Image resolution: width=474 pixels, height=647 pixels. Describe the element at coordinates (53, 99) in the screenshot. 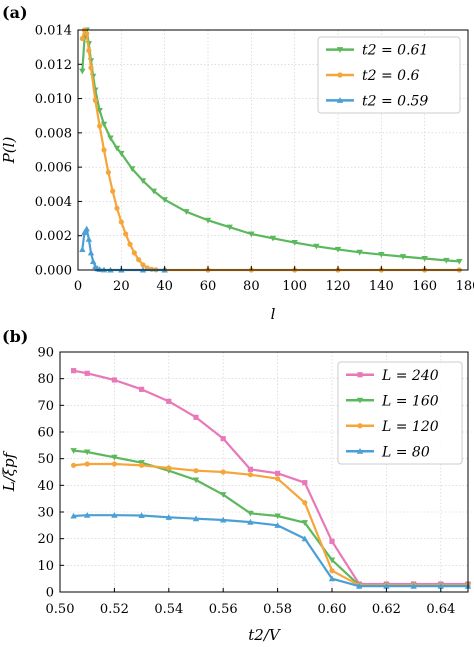

I see `y-tick-label: 0.010` at that location.